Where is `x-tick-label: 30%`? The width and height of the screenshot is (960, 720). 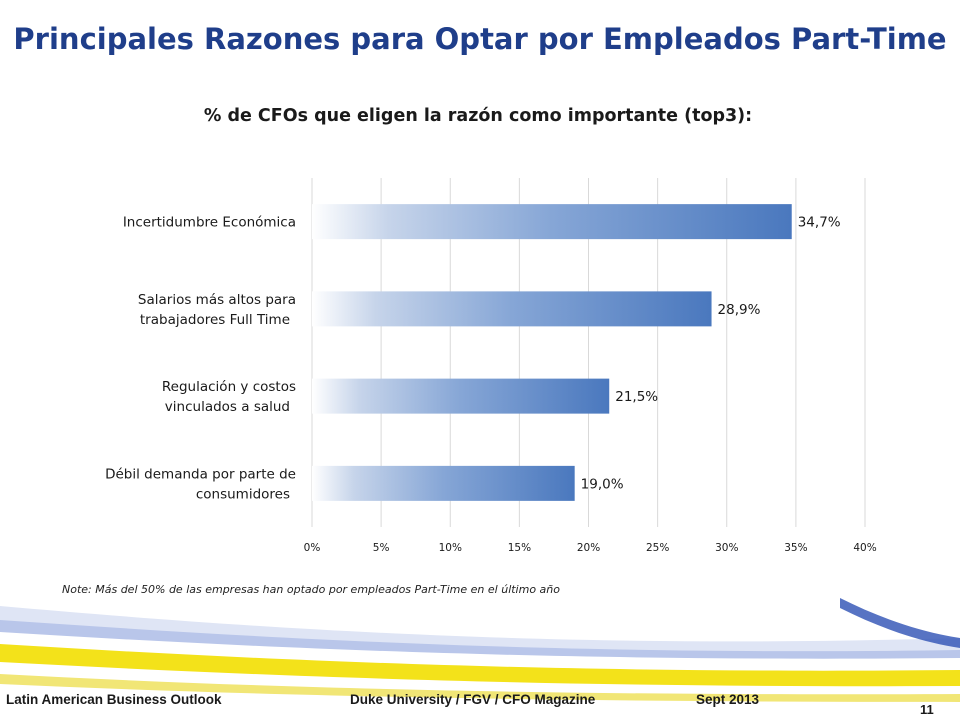 x-tick-label: 30% is located at coordinates (726, 548).